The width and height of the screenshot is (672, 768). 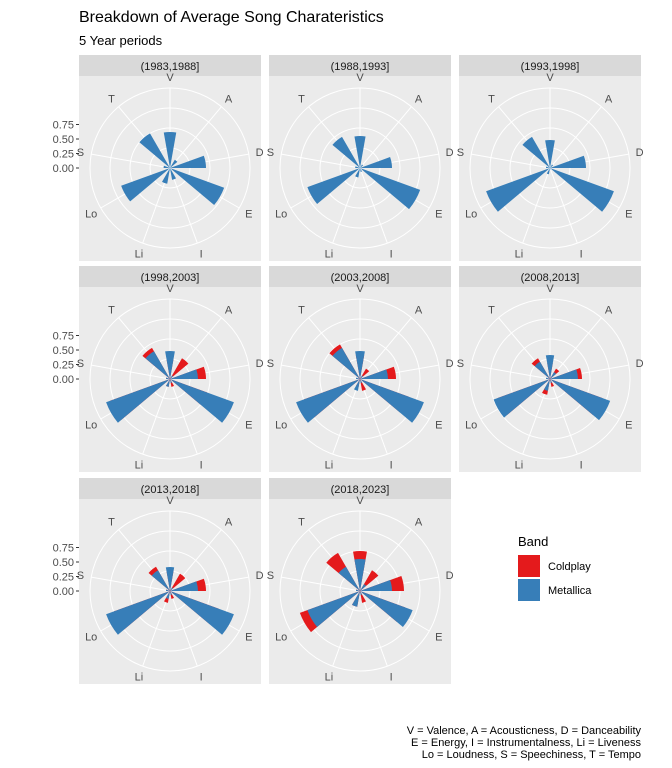 I want to click on legend-key-coldplay, so click(x=529, y=566).